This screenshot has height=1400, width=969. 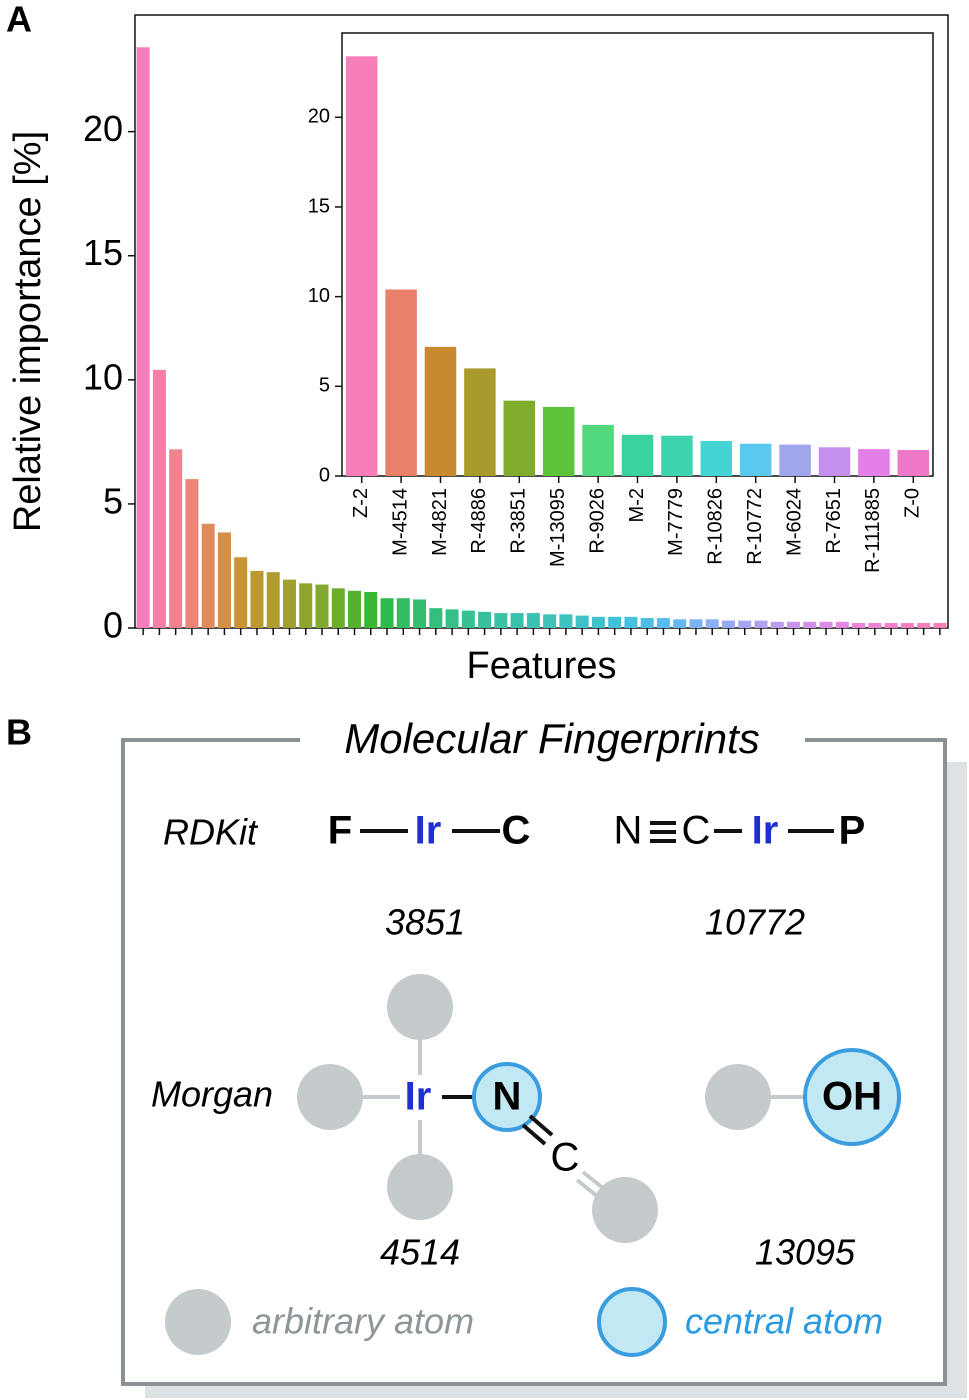 What do you see at coordinates (324, 475) in the screenshot?
I see `y-tick-label: 0` at bounding box center [324, 475].